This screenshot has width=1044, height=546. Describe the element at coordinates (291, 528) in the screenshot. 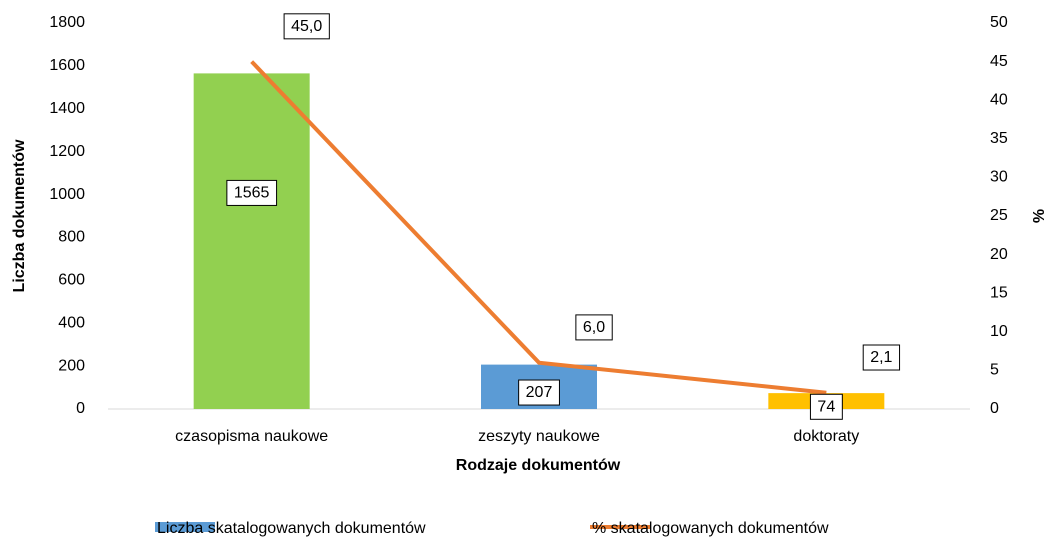

I see `legend-label: Liczba skatalogowanych dokumentów` at that location.